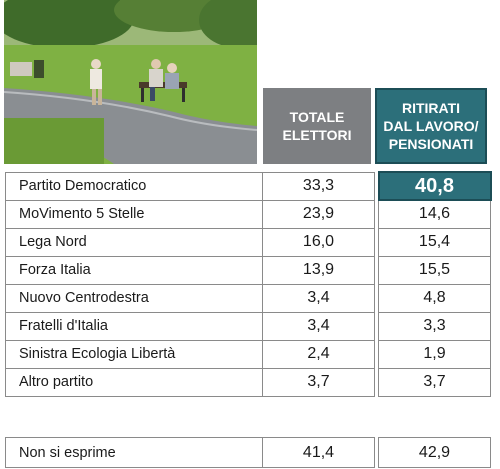 This screenshot has height=469, width=500. Describe the element at coordinates (434, 242) in the screenshot. I see `pensionati-value: 15,4` at that location.